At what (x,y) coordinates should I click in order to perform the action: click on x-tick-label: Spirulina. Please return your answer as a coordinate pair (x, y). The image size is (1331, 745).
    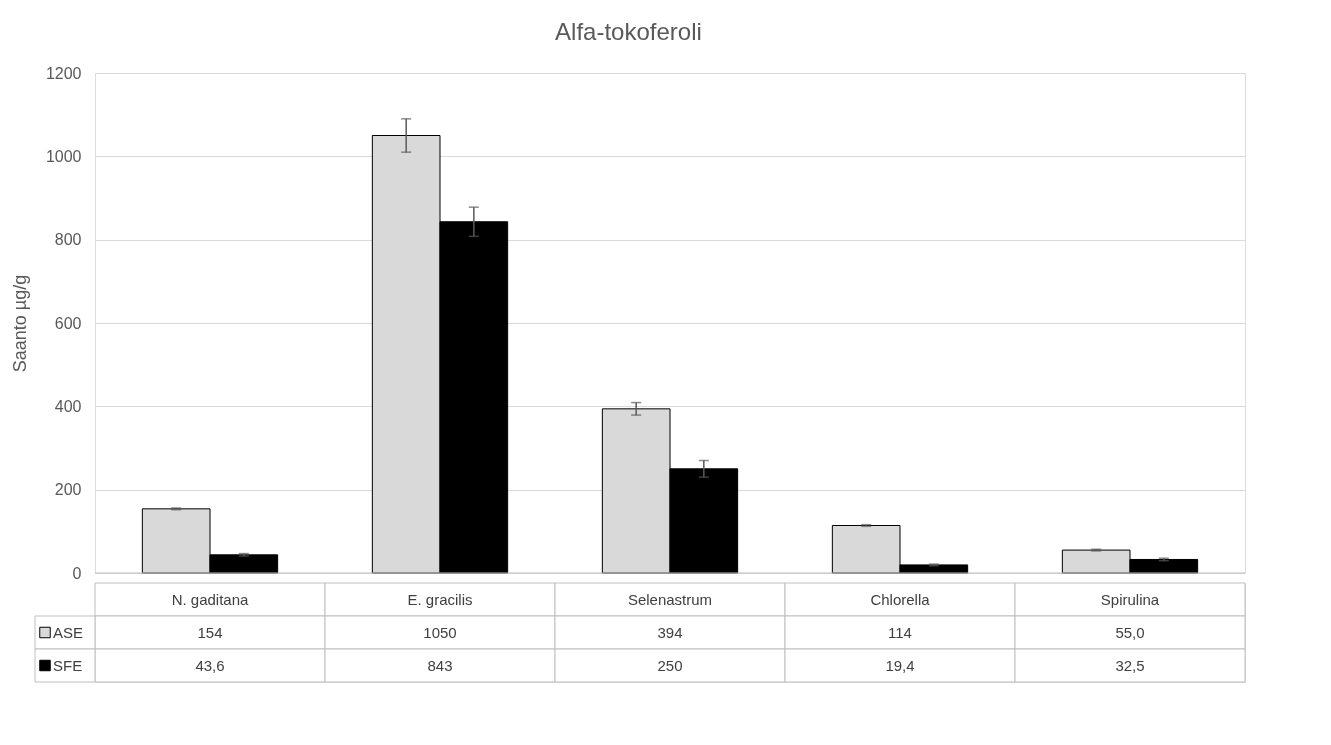
    Looking at the image, I should click on (1130, 599).